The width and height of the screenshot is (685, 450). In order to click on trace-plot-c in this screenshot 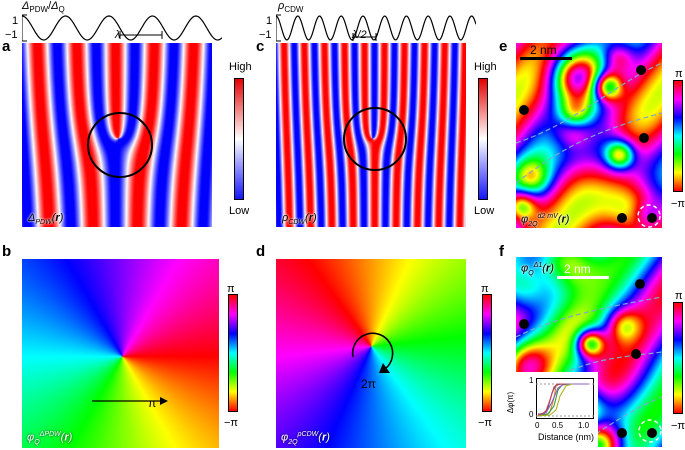, I will do `click(376, 28)`.